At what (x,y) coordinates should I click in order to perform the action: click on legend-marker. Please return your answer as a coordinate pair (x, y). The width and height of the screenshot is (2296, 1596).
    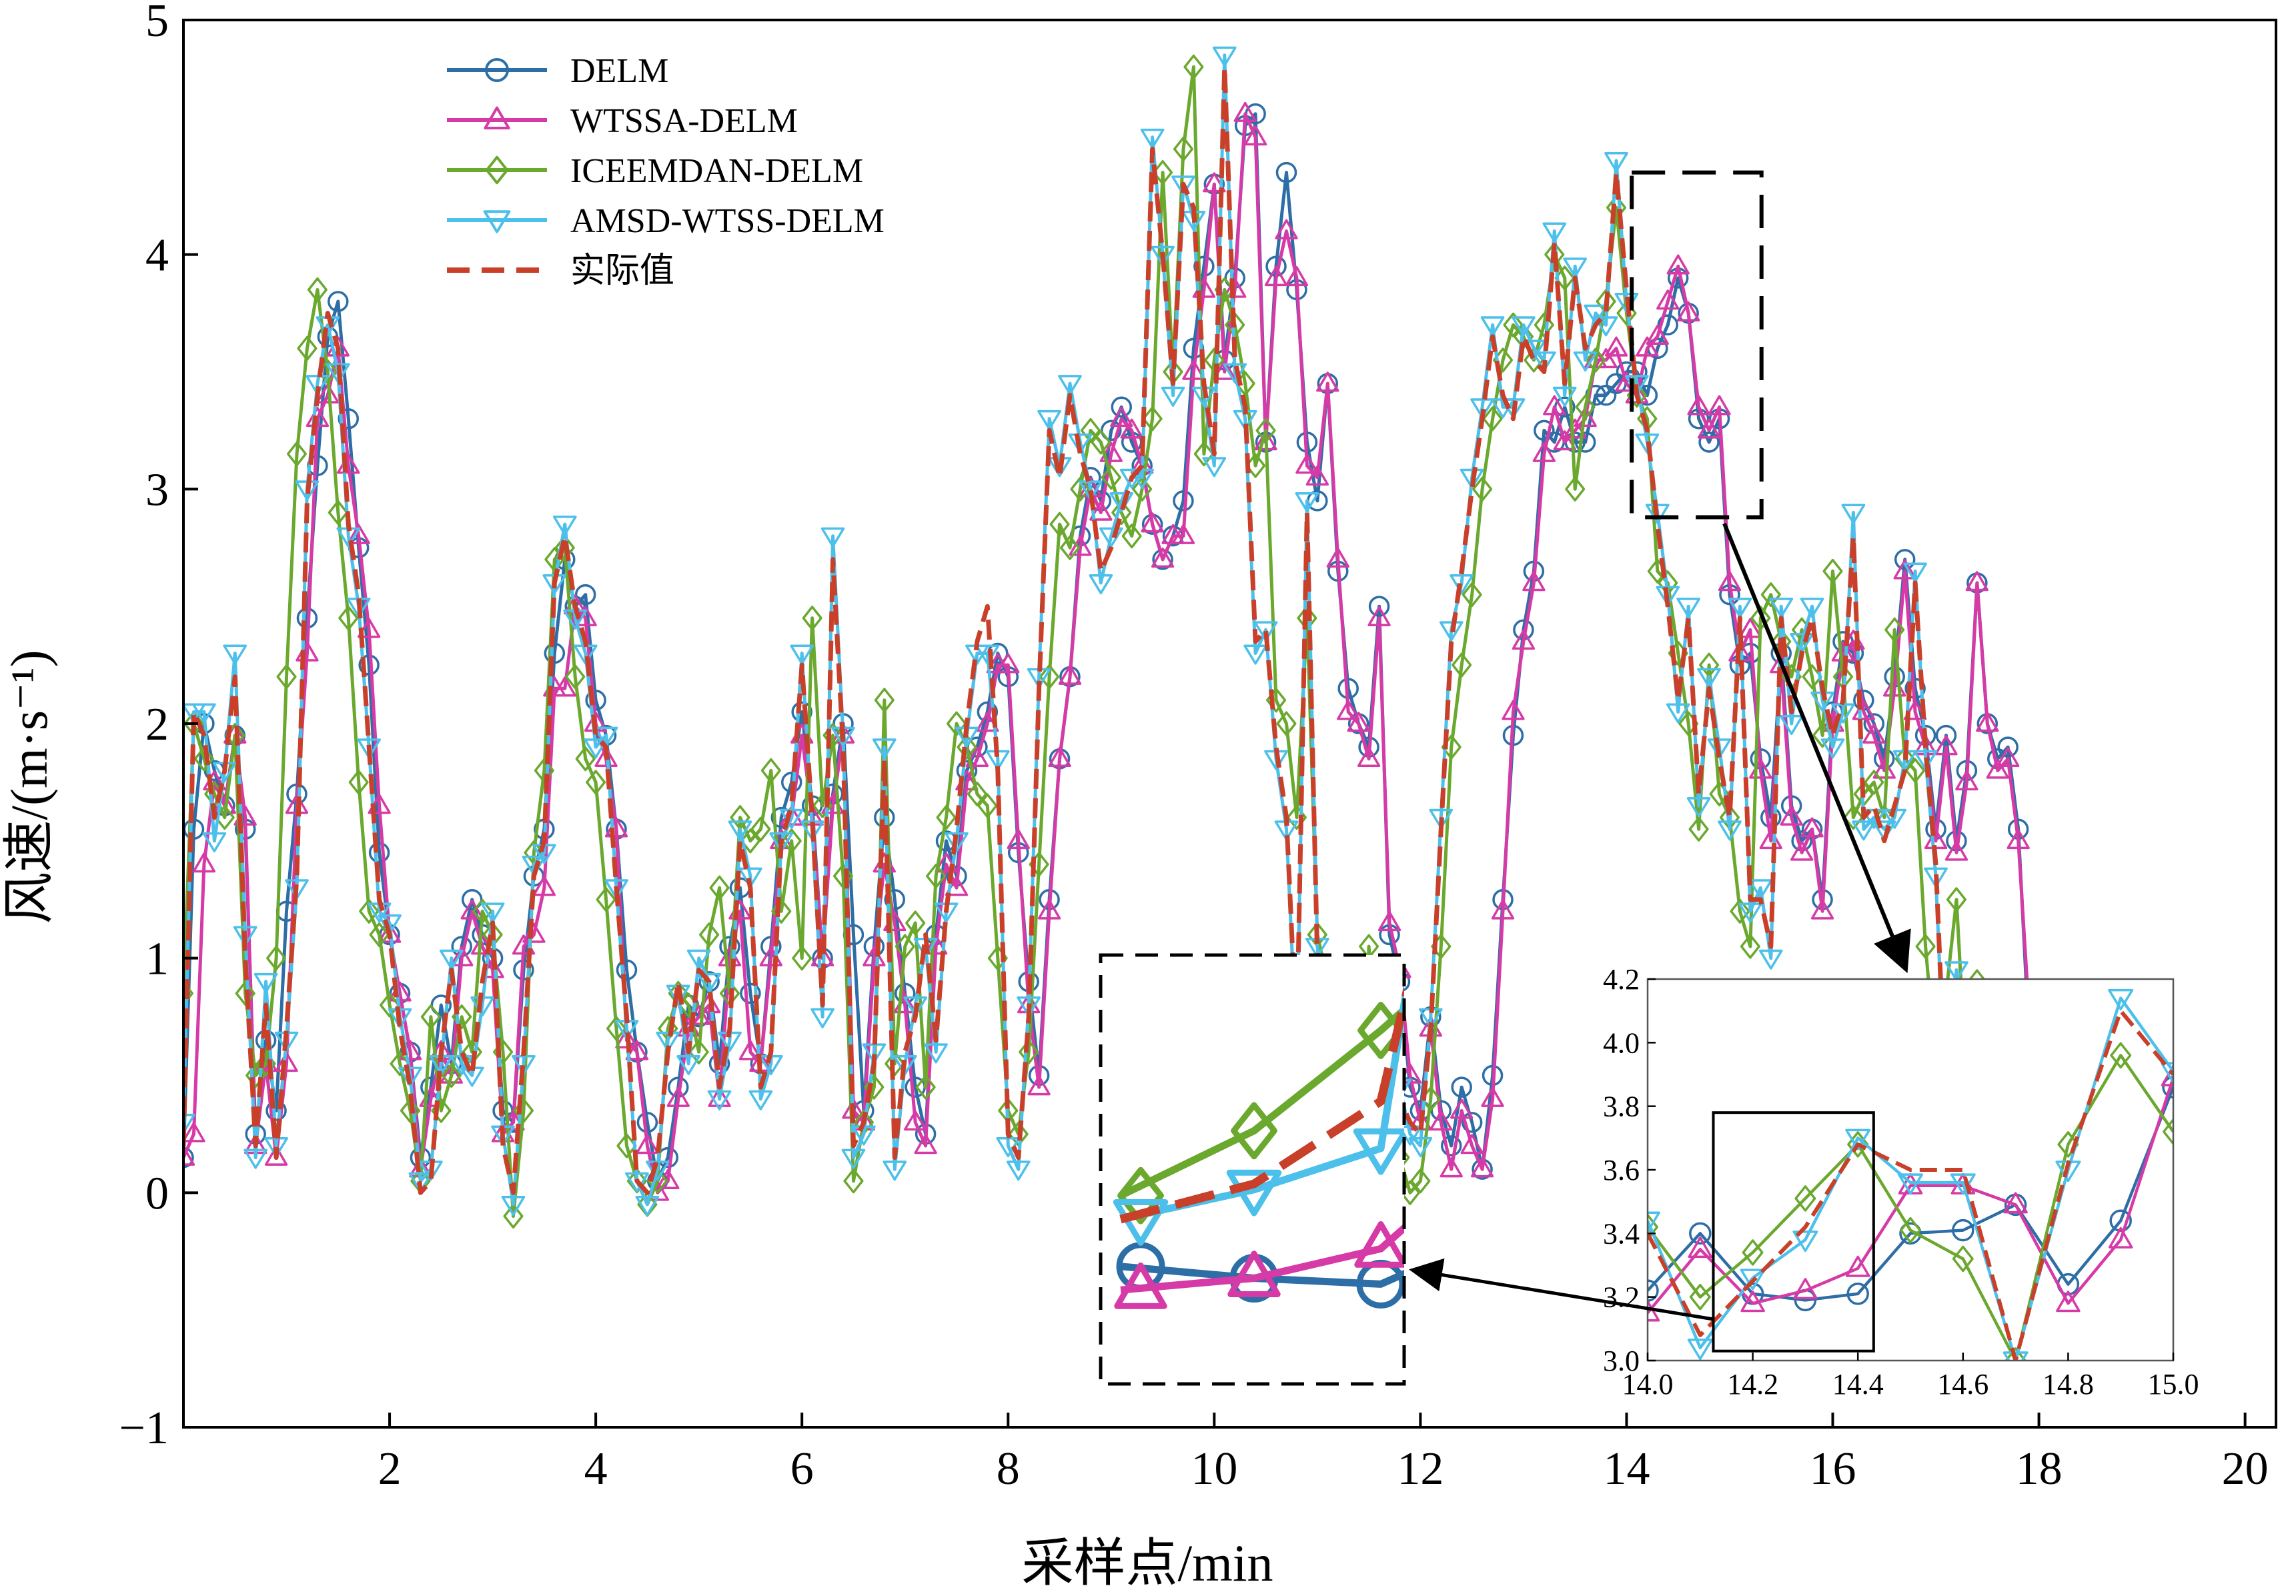
    Looking at the image, I should click on (497, 170).